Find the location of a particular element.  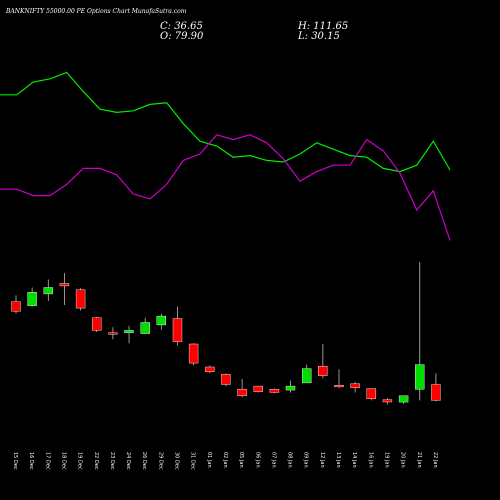

x-tick-label: 06 Jan is located at coordinates (257, 460).